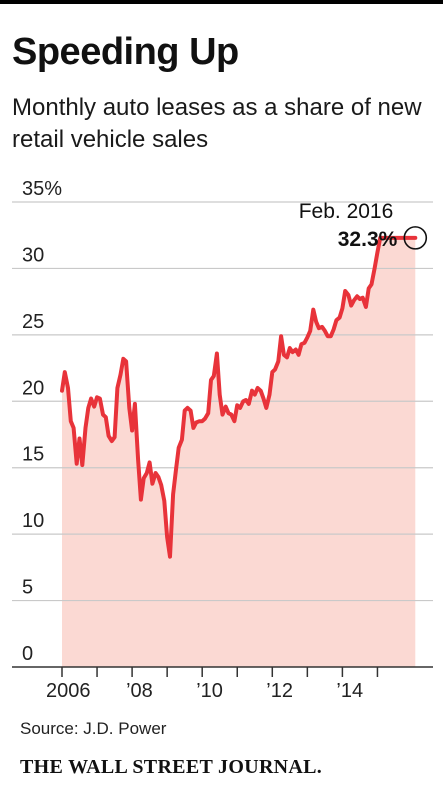  Describe the element at coordinates (33, 521) in the screenshot. I see `y-tick-label: 10` at that location.